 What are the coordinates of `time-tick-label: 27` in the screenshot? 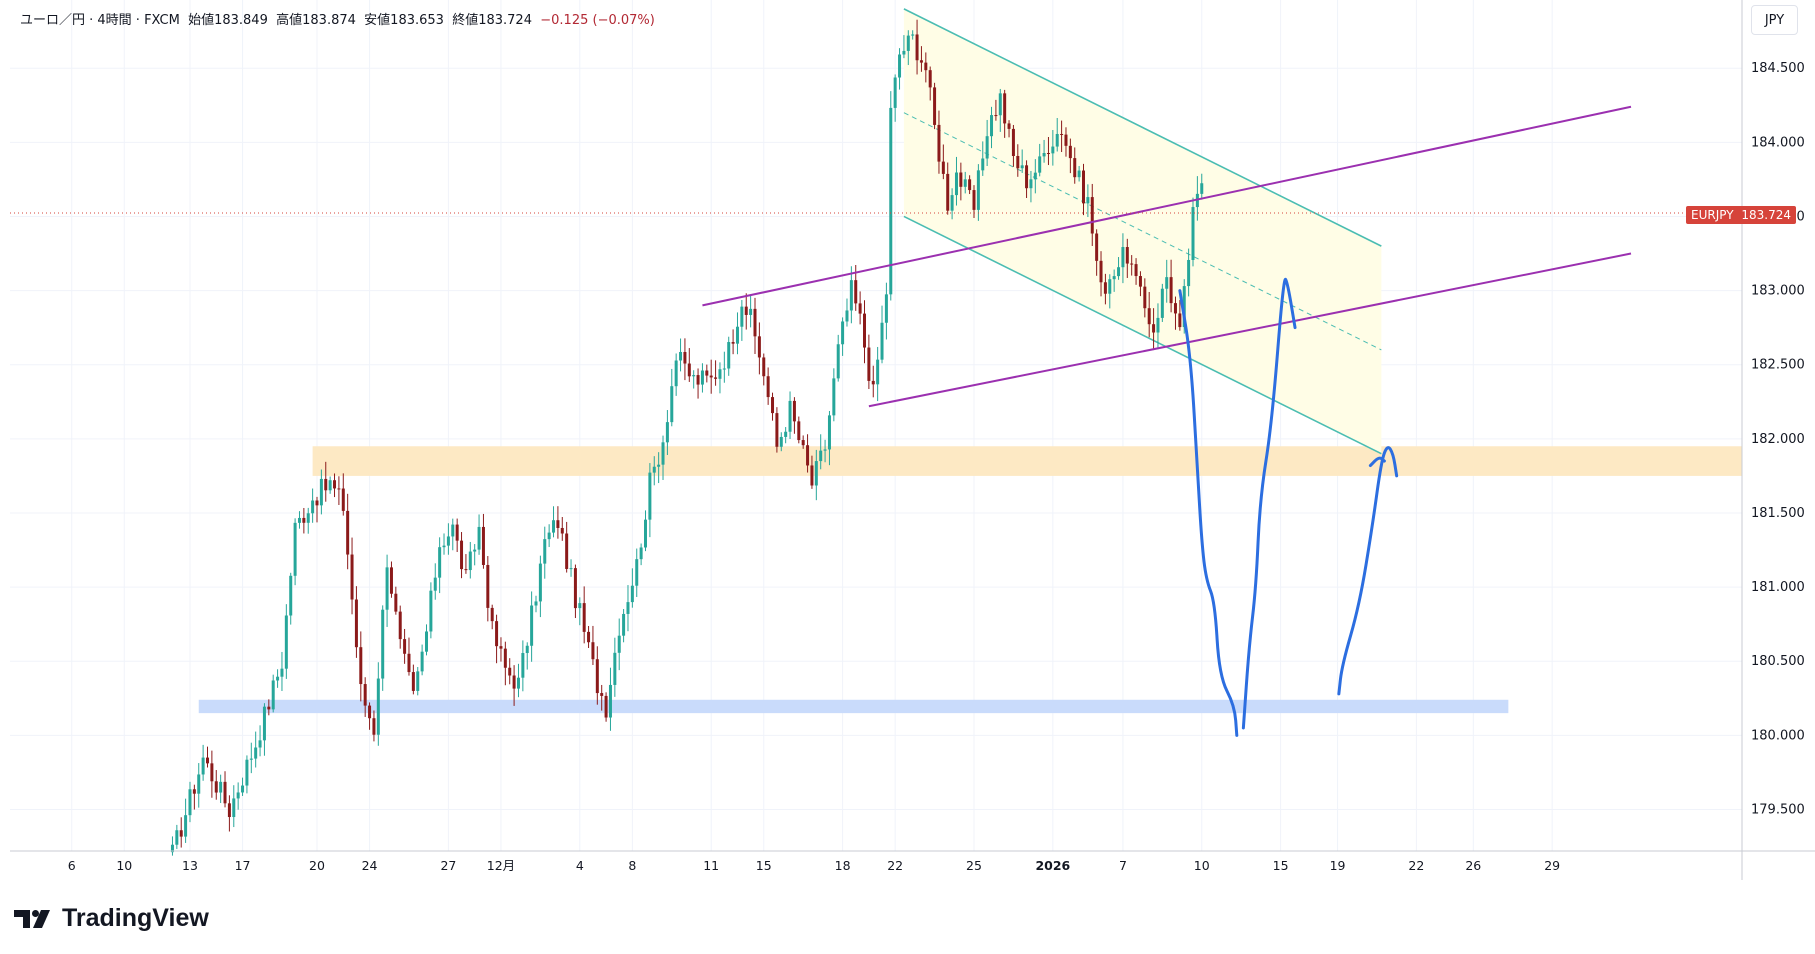 It's located at (448, 865).